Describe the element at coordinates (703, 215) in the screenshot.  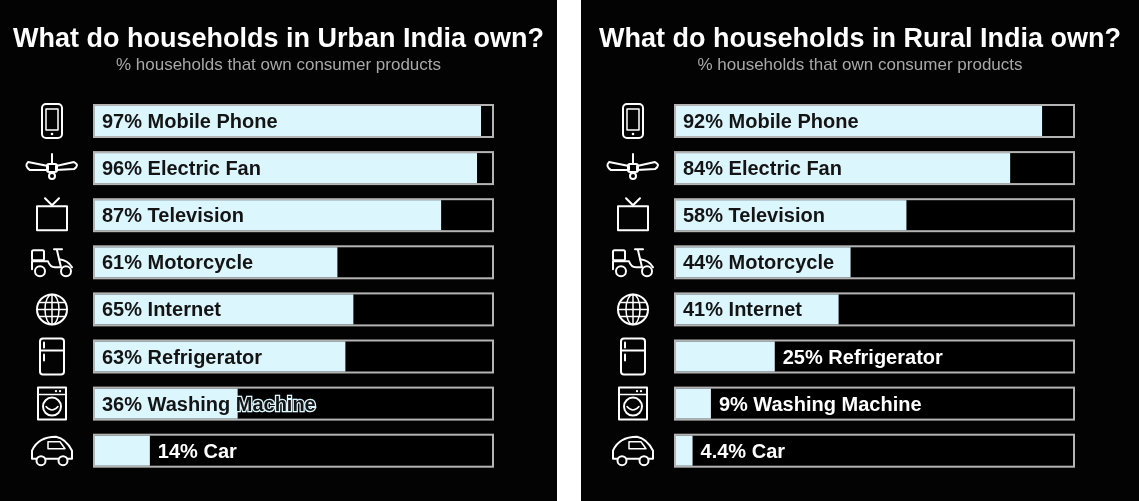
I see `data-label: 58%` at that location.